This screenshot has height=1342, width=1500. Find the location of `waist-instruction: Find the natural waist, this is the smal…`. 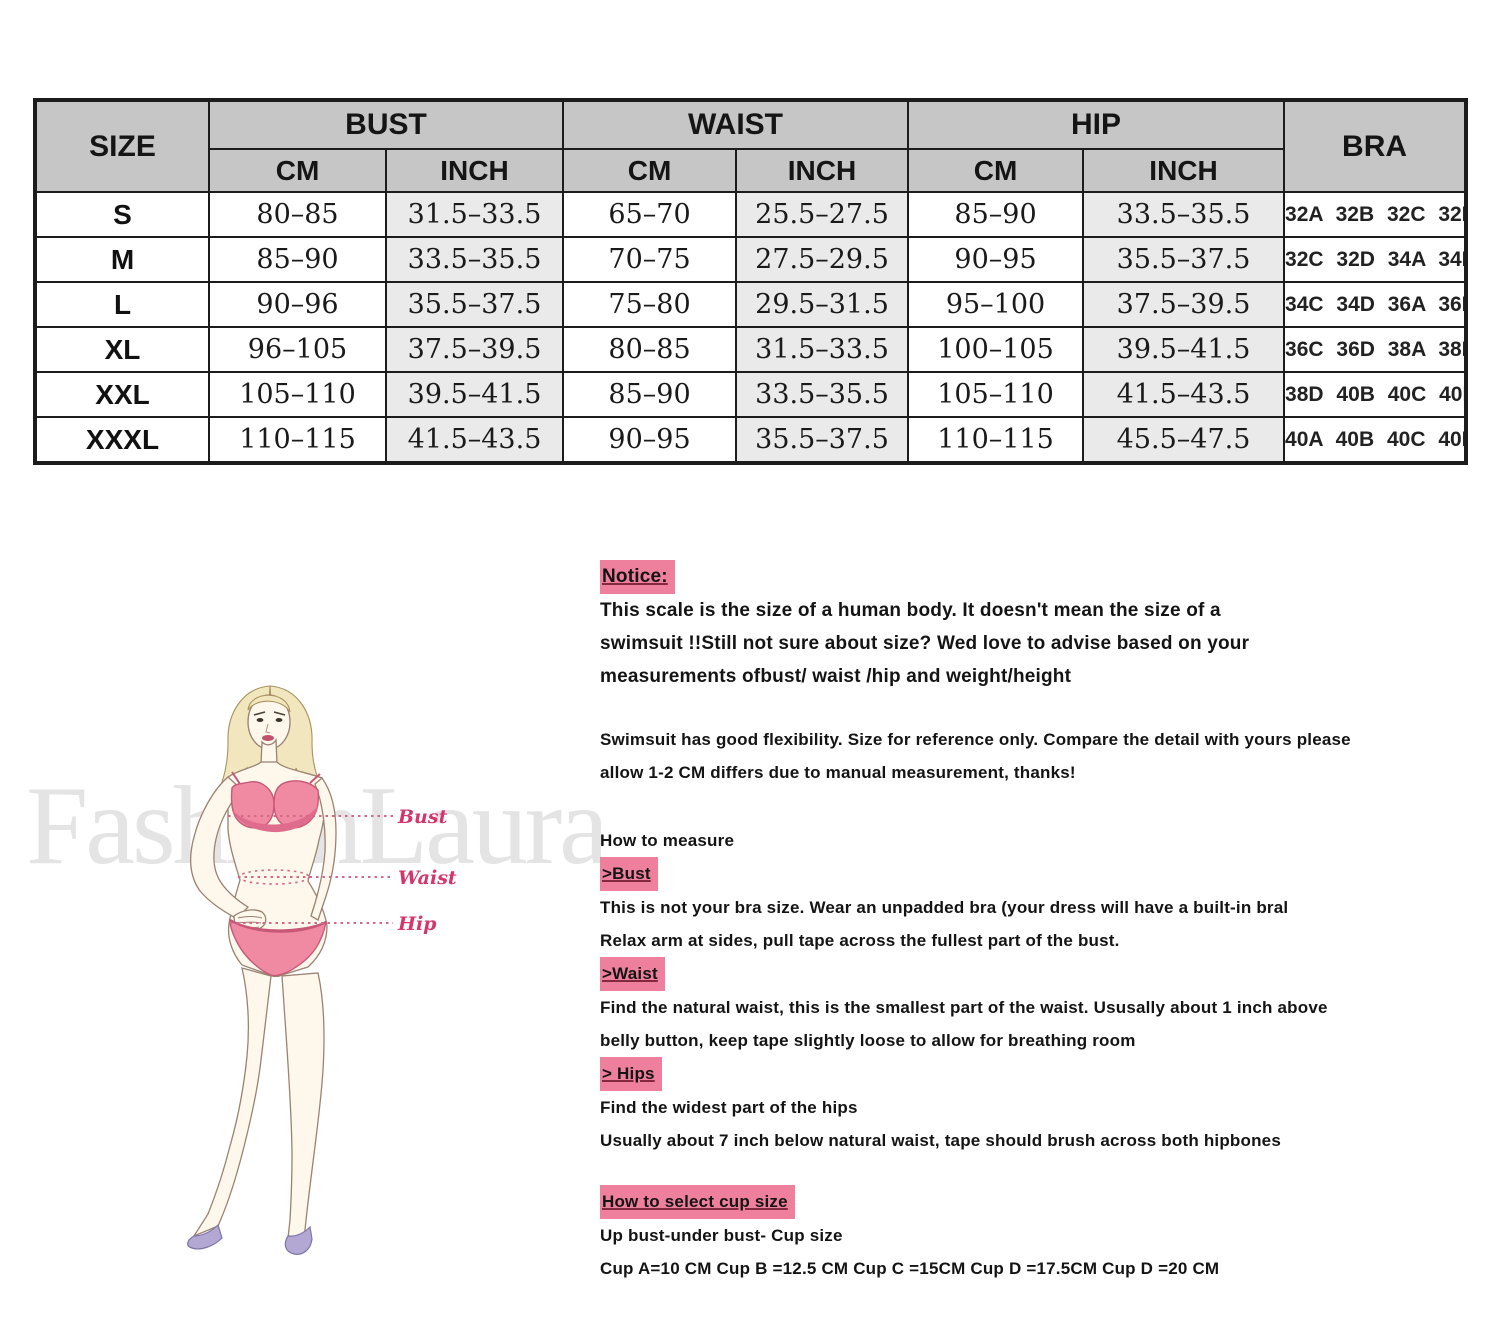

waist-instruction: Find the natural waist, this is the smal… is located at coordinates (964, 1007).